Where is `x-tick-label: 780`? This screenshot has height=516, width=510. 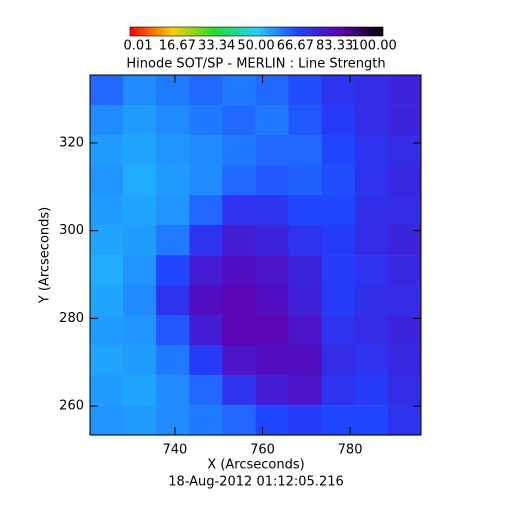 x-tick-label: 780 is located at coordinates (350, 450).